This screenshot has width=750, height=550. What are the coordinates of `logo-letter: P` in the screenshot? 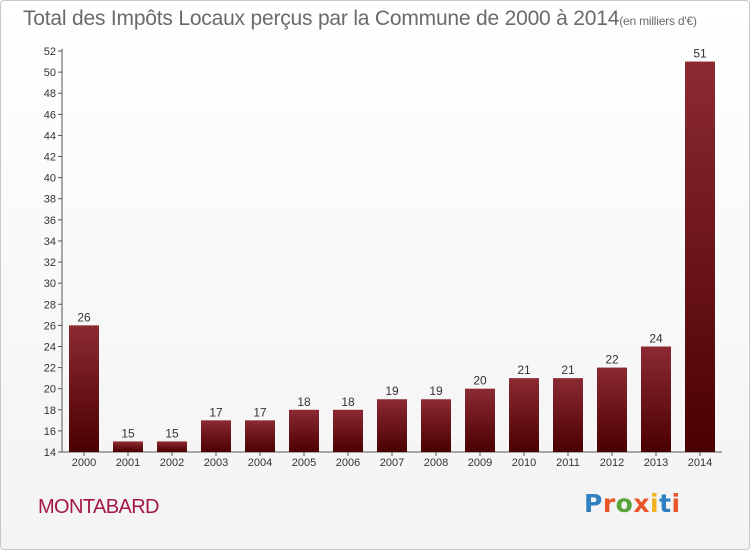 It's located at (593, 503).